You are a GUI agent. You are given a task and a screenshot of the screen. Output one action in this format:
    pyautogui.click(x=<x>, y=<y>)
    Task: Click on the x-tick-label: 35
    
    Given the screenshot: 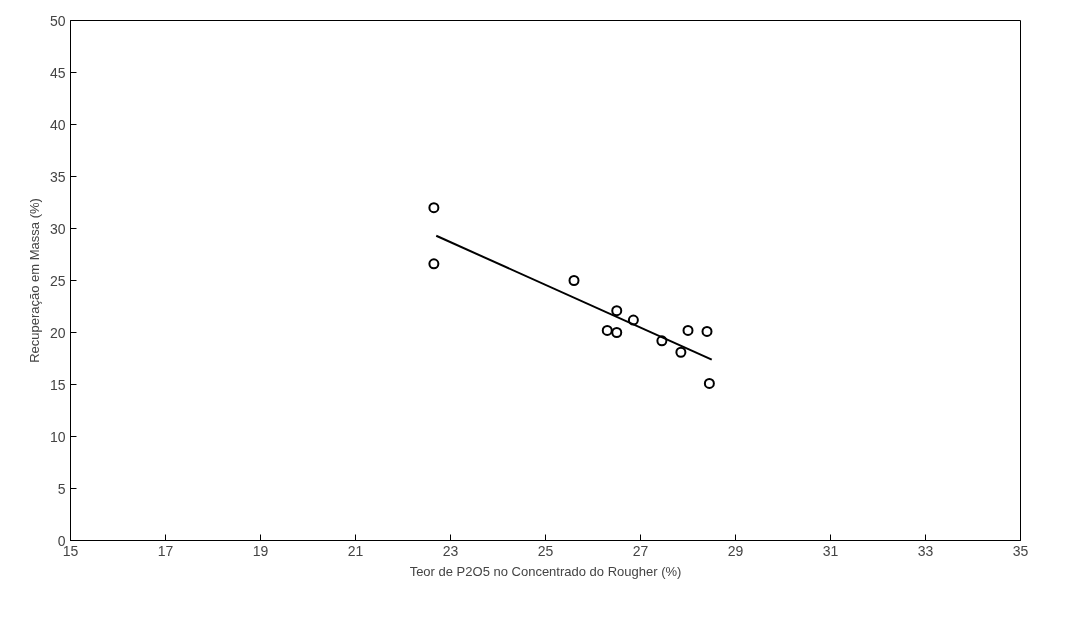 What is the action you would take?
    pyautogui.click(x=1020, y=550)
    